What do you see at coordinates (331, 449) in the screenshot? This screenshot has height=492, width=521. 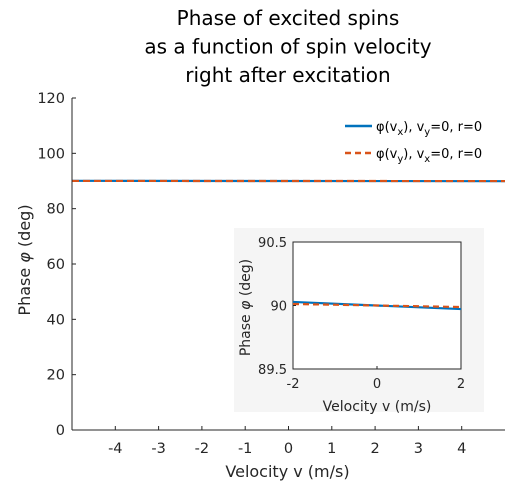 I see `x-tick-label: 1` at bounding box center [331, 449].